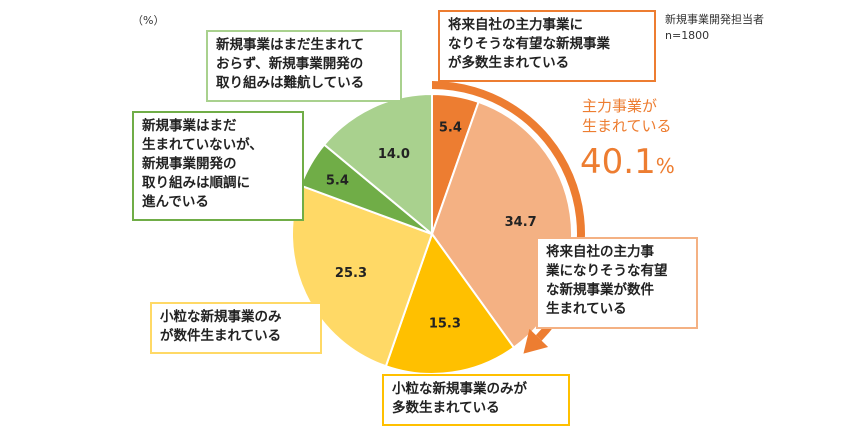  Describe the element at coordinates (351, 273) in the screenshot. I see `value-label-few-small: 25.3` at that location.